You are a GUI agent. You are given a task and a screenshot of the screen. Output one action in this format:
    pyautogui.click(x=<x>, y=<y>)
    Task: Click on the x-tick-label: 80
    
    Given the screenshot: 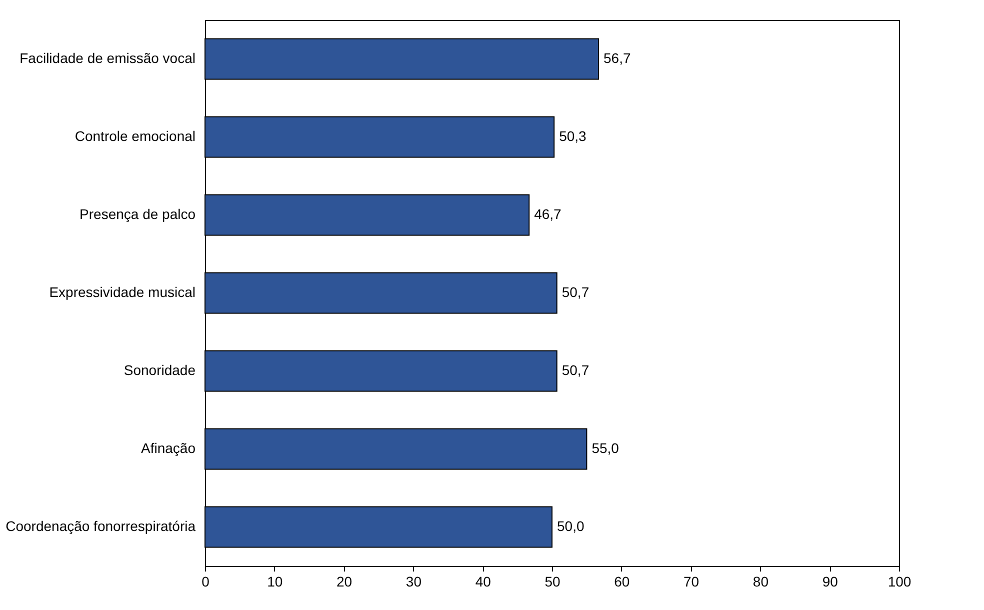 What is the action you would take?
    pyautogui.click(x=760, y=582)
    